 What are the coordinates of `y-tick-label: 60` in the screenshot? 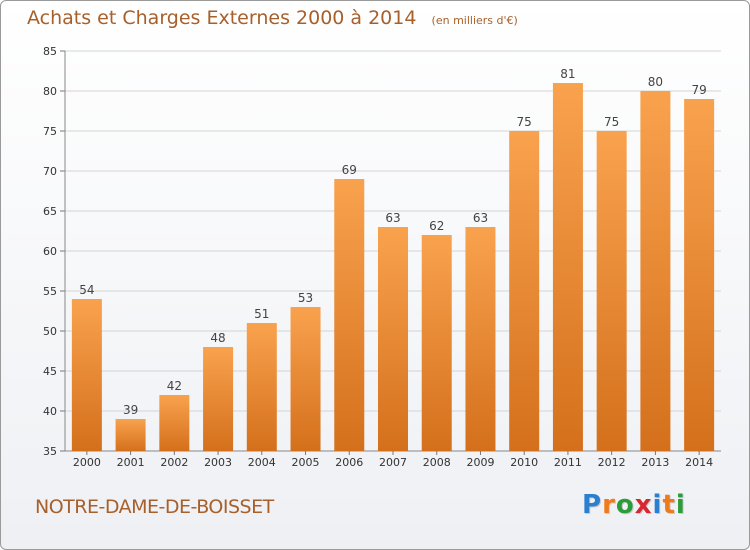 It's located at (50, 251).